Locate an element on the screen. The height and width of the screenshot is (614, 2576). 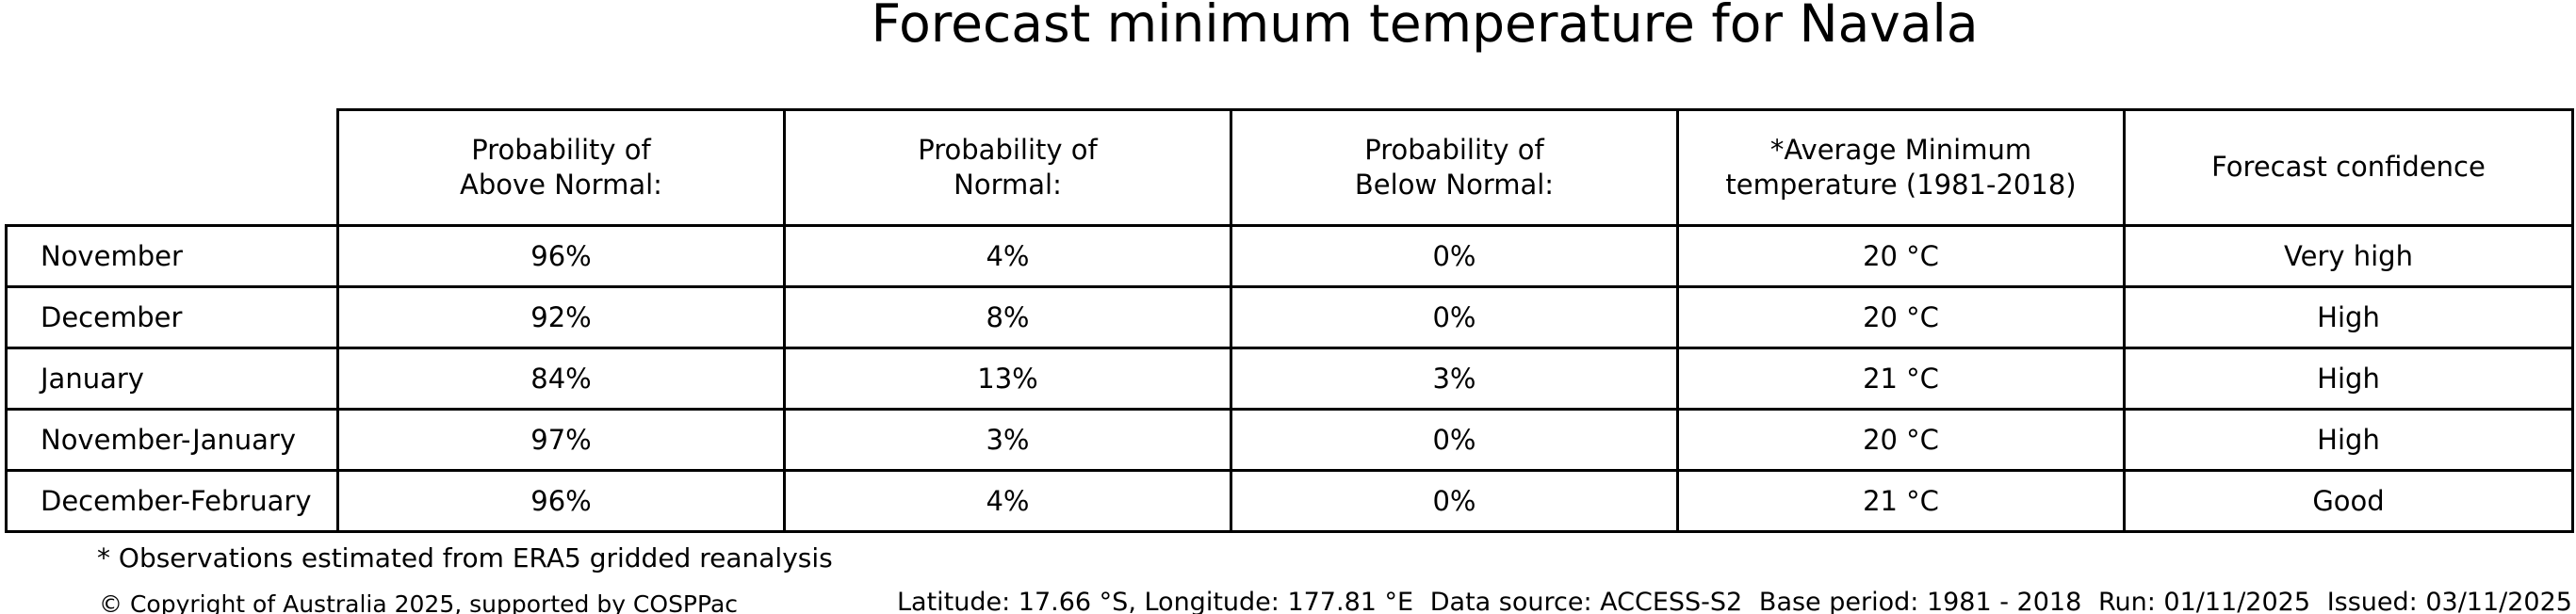
normal-cell: 13% is located at coordinates (1007, 379).